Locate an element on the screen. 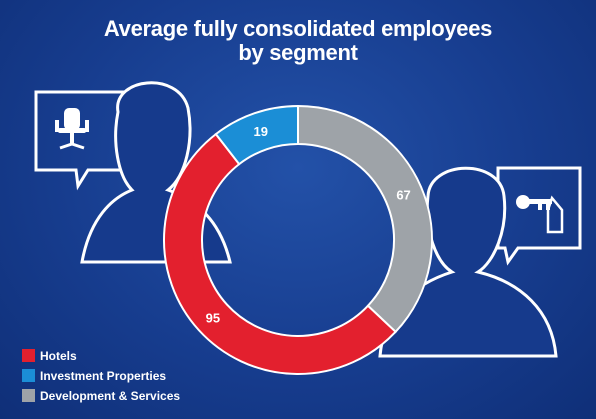 The width and height of the screenshot is (596, 419). data-label: 95 is located at coordinates (213, 317).